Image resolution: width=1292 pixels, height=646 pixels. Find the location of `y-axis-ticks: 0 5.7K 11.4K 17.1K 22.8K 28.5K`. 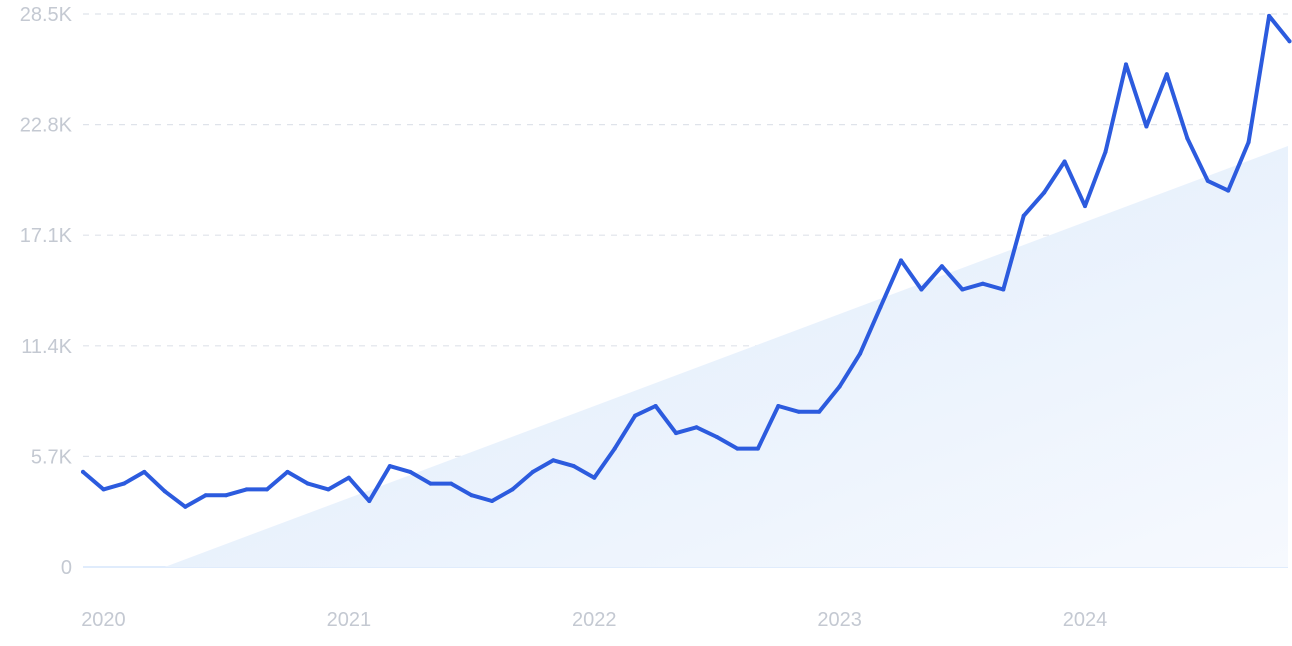

y-axis-ticks: 0 5.7K 11.4K 17.1K 22.8K 28.5K is located at coordinates (46, 291).